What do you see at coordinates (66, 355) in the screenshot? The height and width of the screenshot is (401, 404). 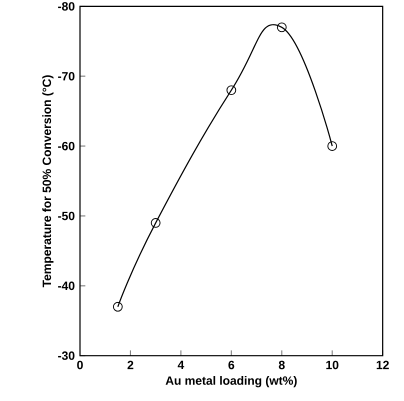 I see `y-tick-label: -30` at bounding box center [66, 355].